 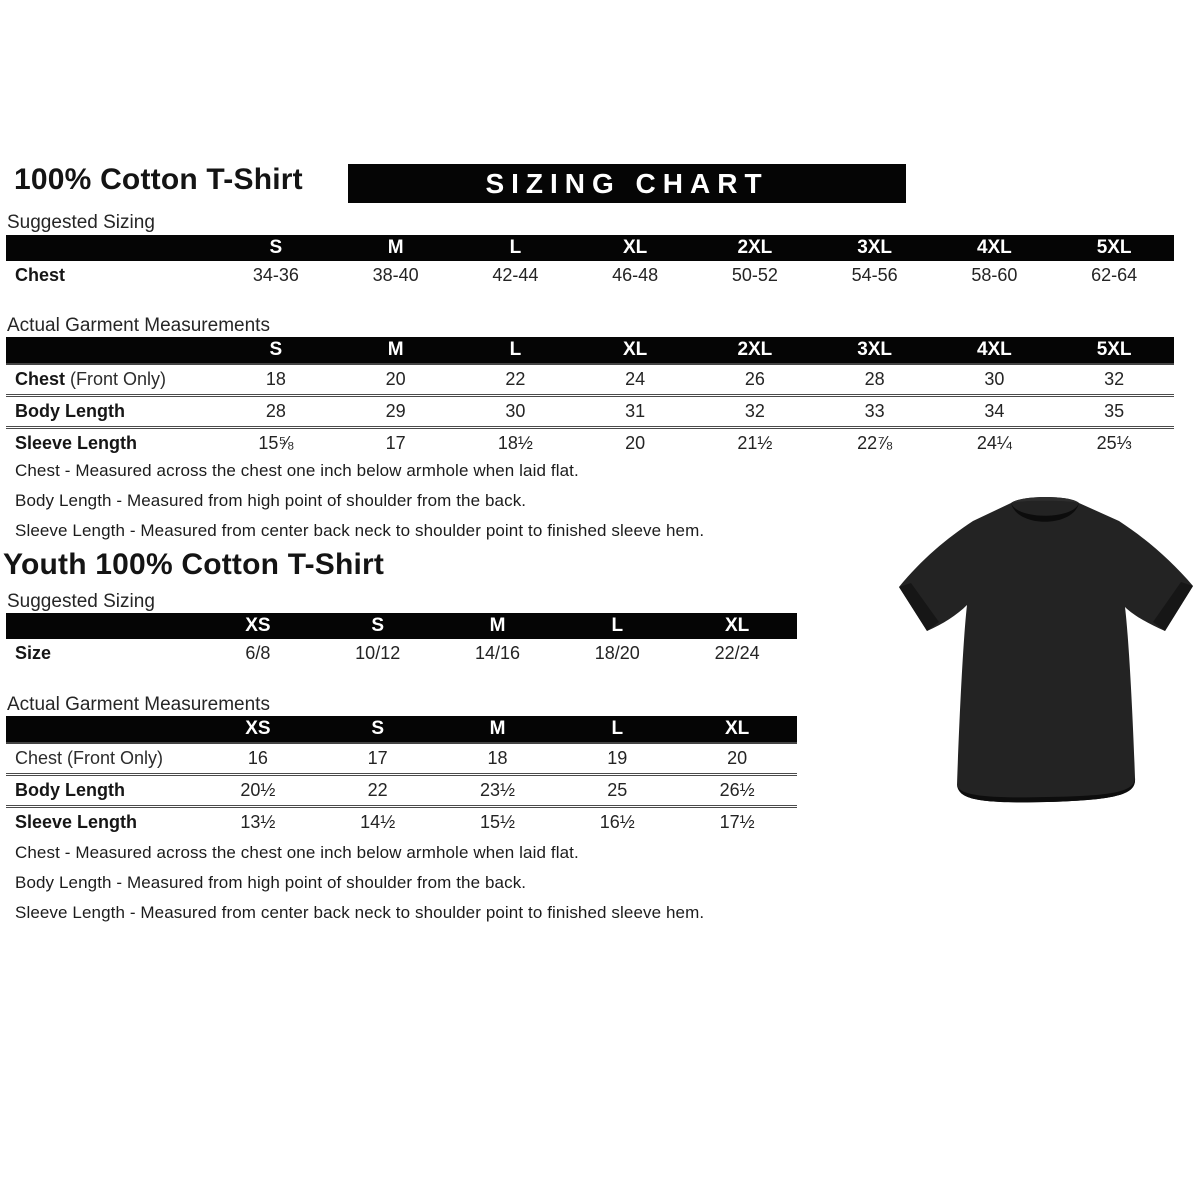 I want to click on sizing-chart-banner: SIZING CHART, so click(x=627, y=183).